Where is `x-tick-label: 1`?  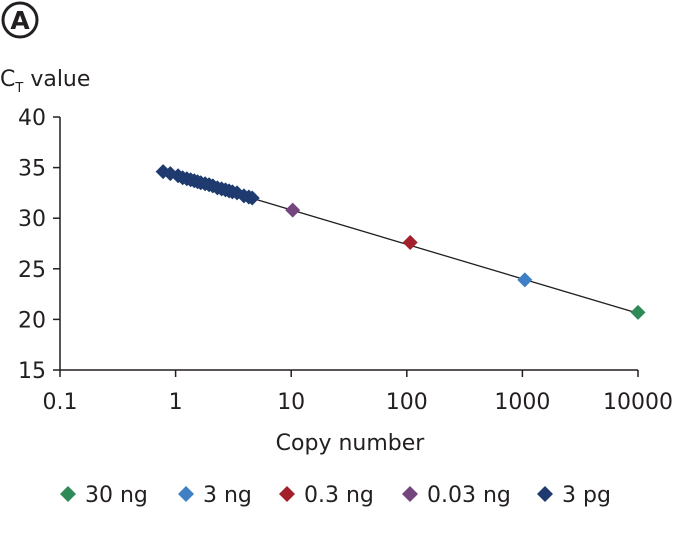
x-tick-label: 1 is located at coordinates (176, 402).